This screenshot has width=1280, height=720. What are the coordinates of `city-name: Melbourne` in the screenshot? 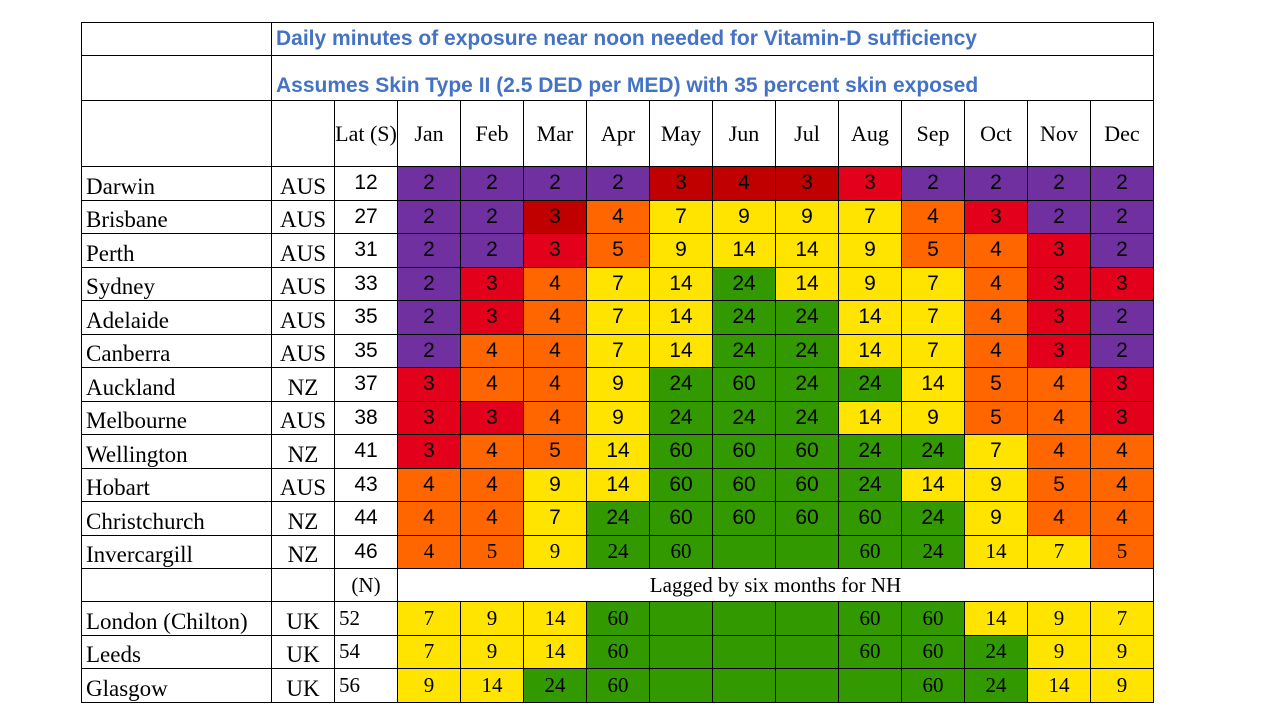 It's located at (176, 417).